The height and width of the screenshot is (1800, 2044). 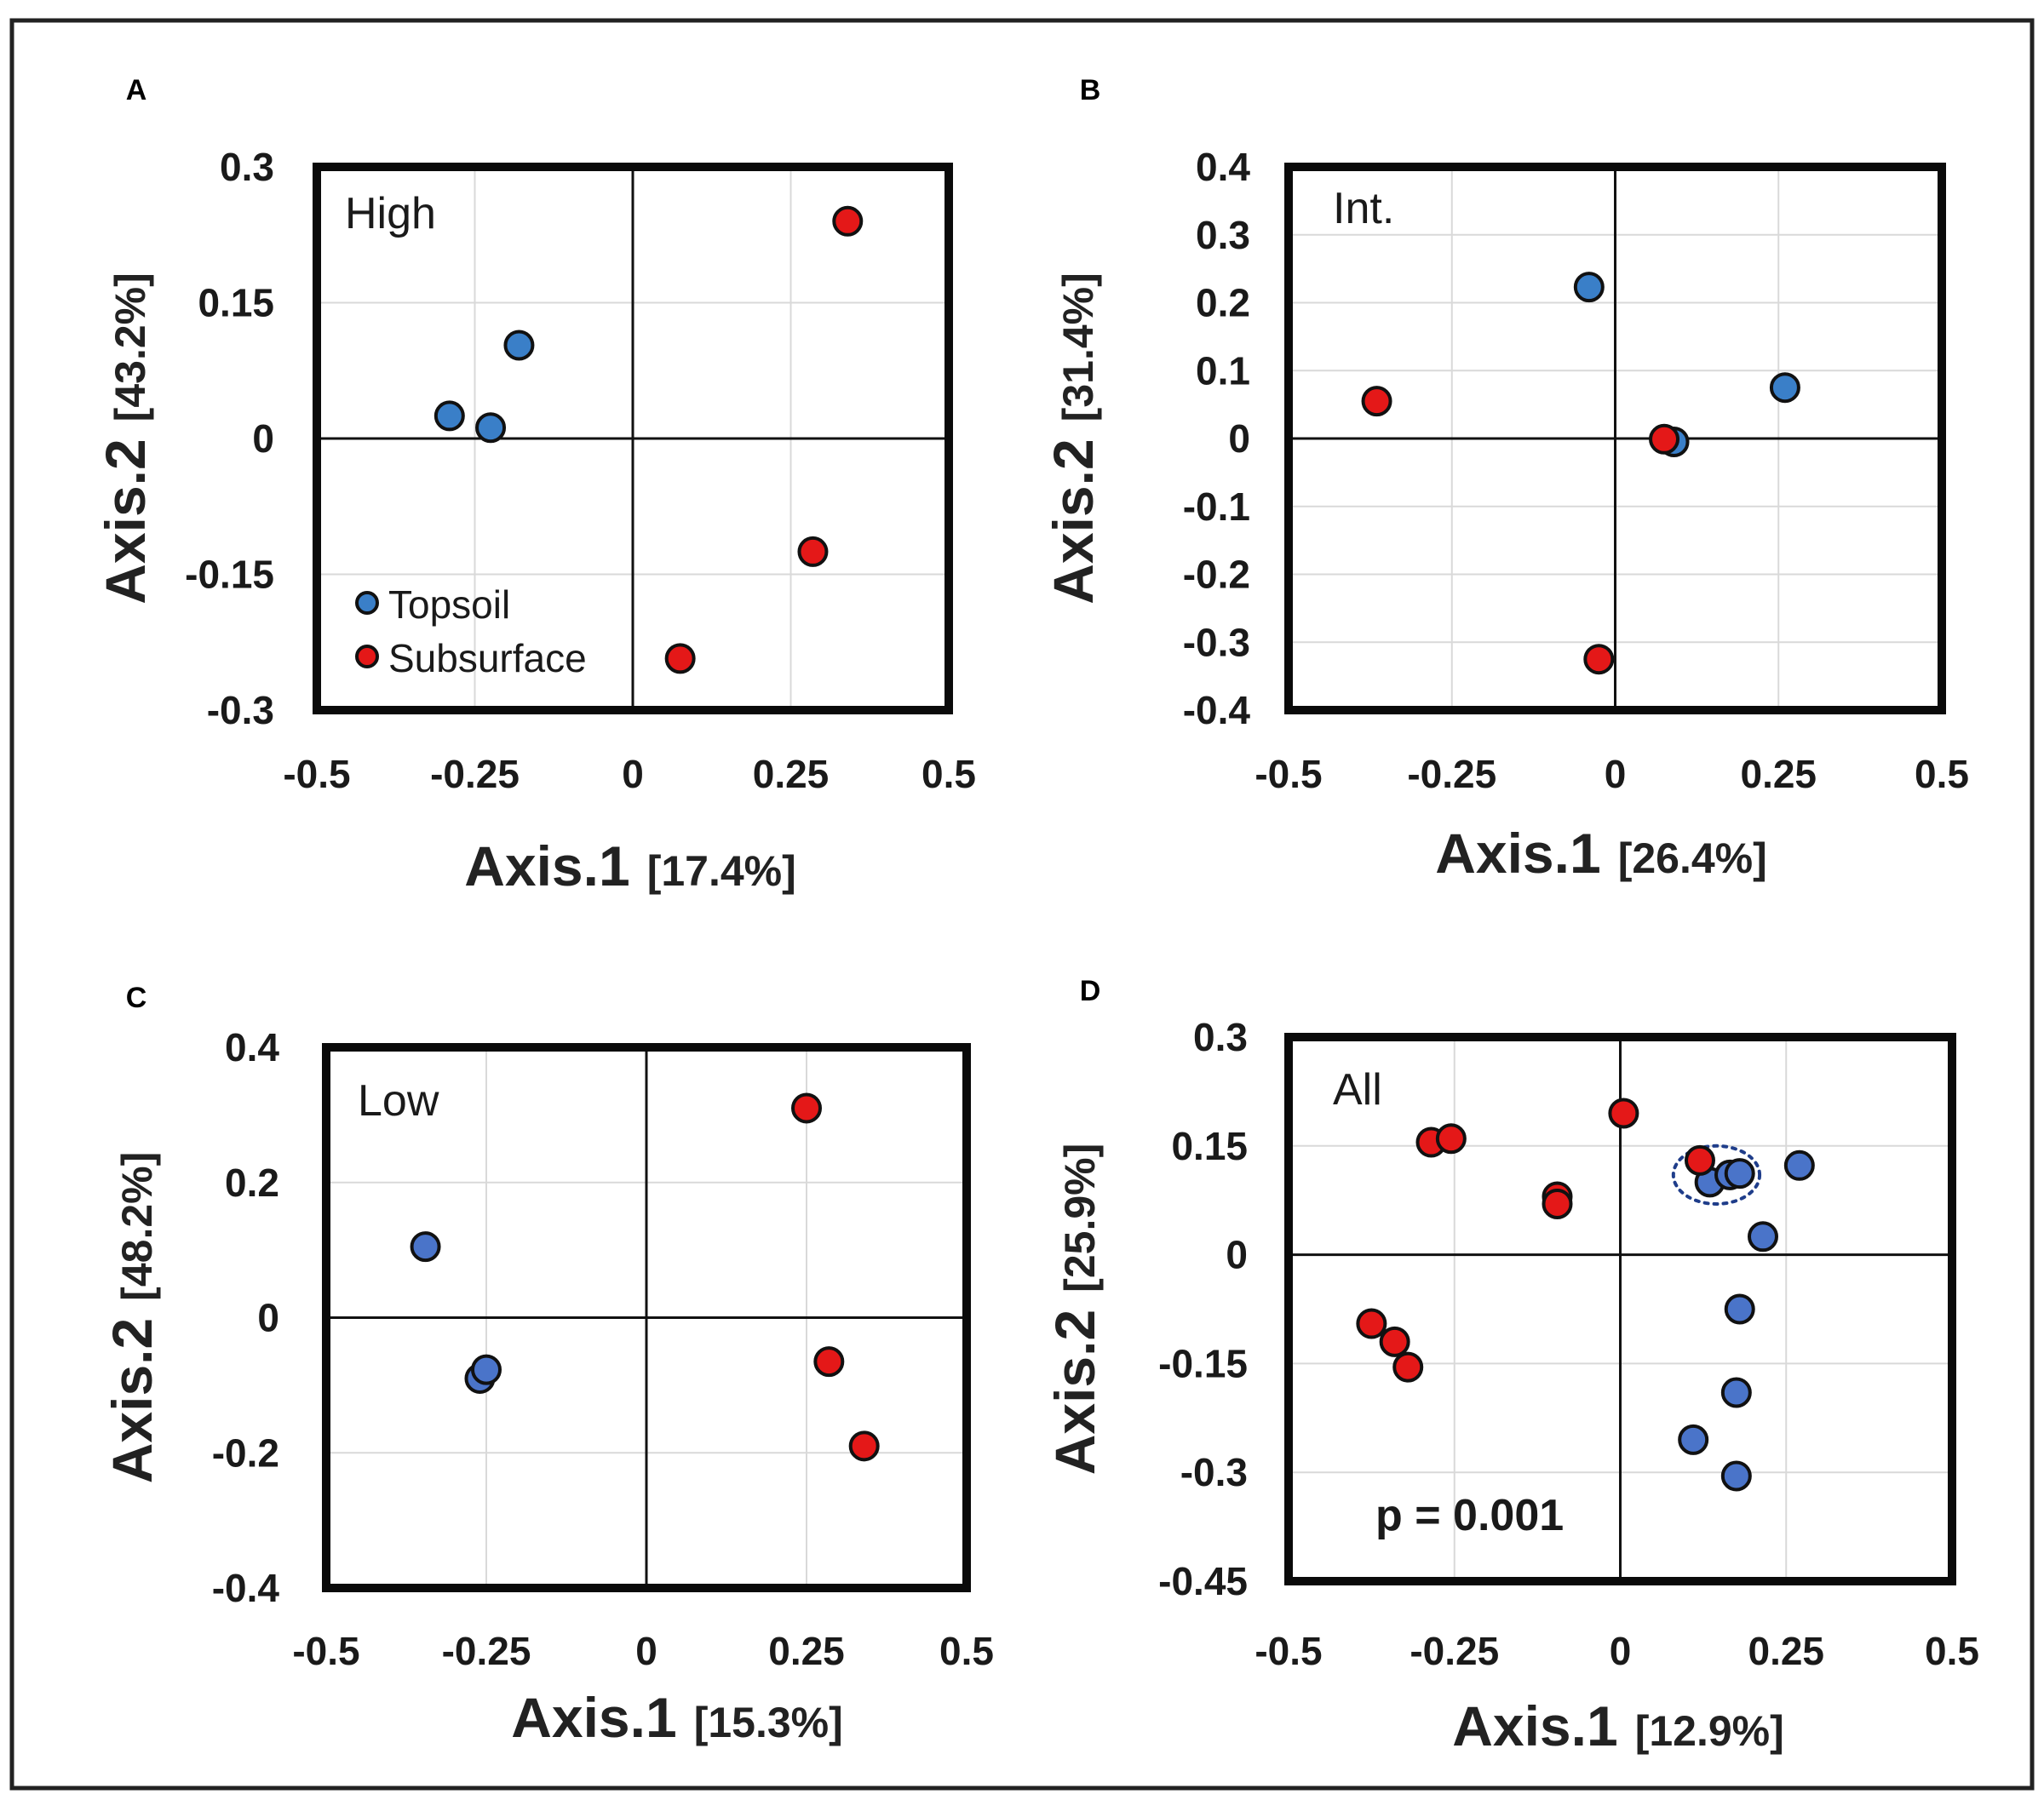 I want to click on legend-label: Subsurface, so click(x=487, y=658).